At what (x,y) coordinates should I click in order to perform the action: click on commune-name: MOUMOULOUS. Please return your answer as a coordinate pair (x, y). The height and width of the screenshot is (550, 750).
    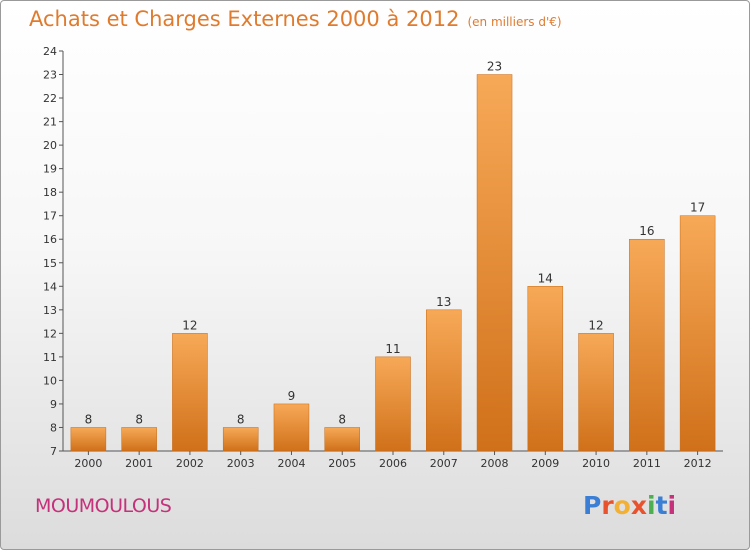
    Looking at the image, I should click on (103, 506).